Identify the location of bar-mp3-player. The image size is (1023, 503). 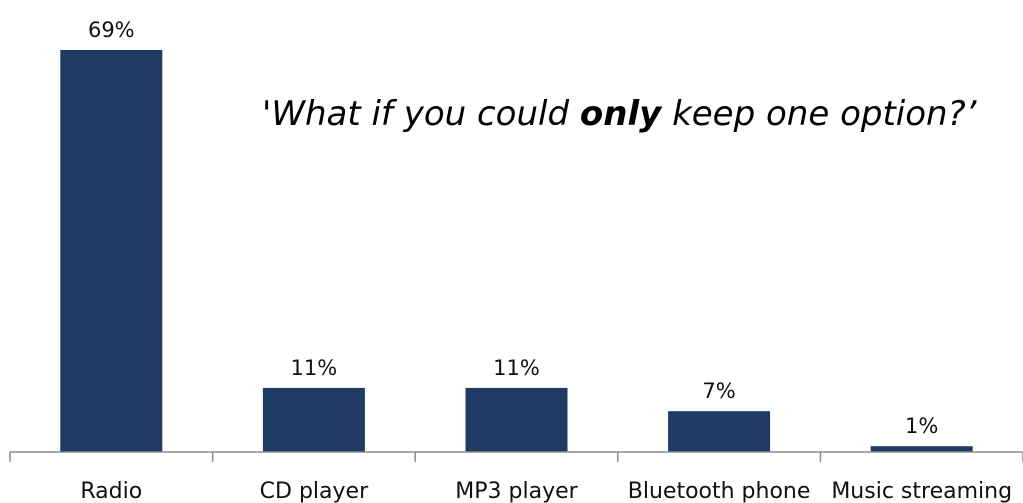
(516, 419).